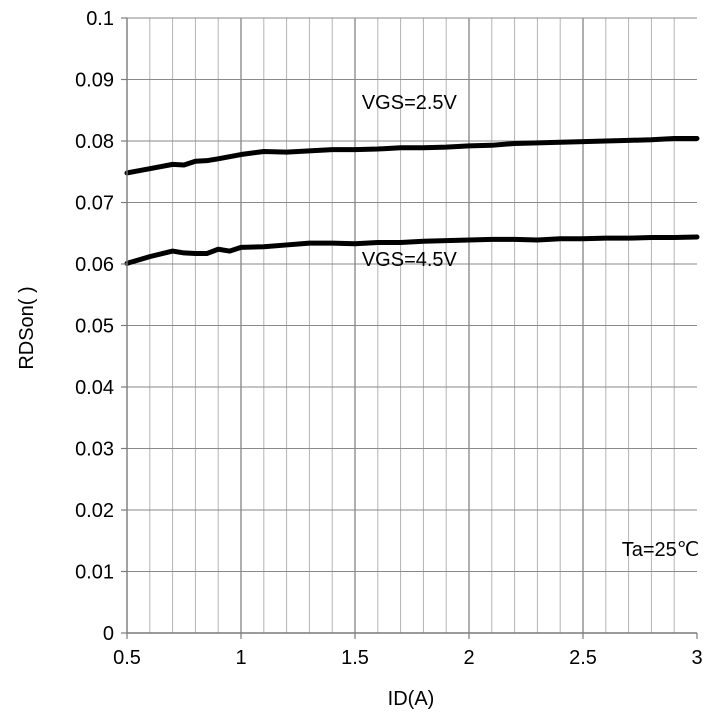 This screenshot has width=718, height=715. I want to click on x-tick-label: 2.5, so click(583, 658).